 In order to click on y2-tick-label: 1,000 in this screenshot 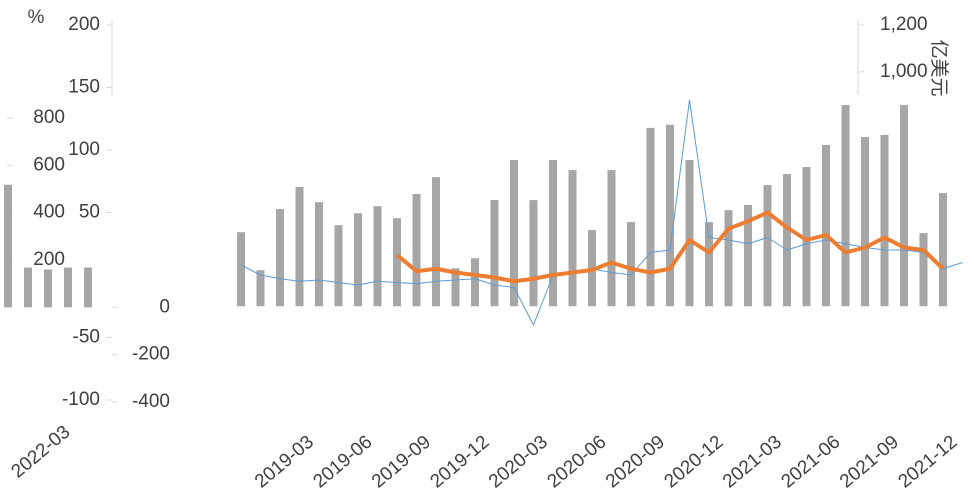, I will do `click(904, 71)`.